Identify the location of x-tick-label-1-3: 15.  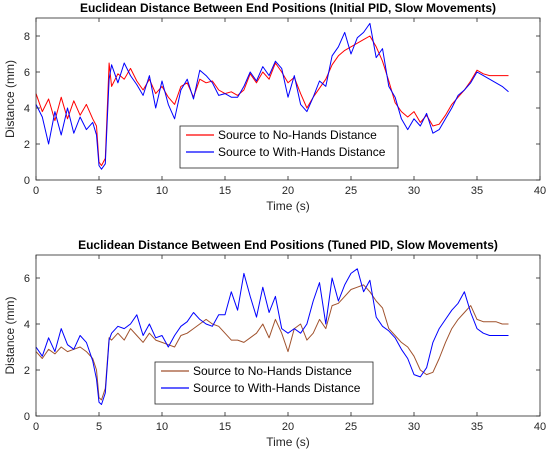
(225, 427).